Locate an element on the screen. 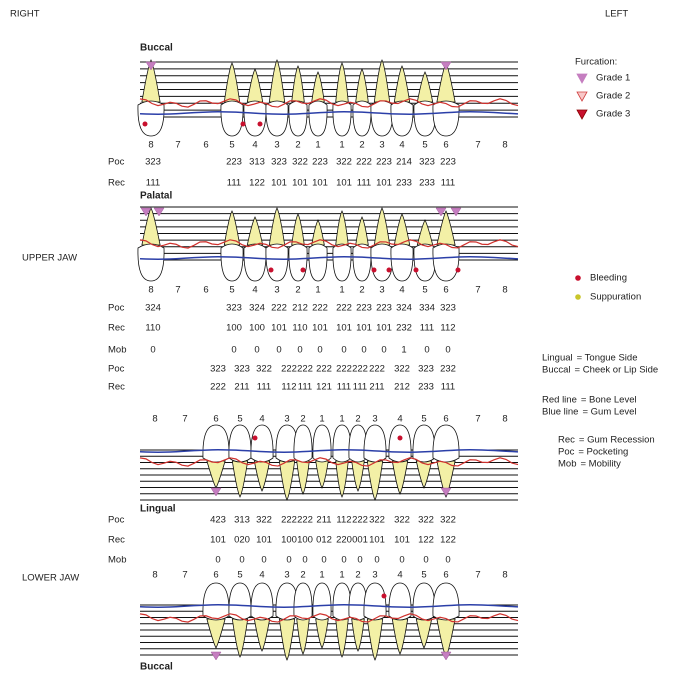 The width and height of the screenshot is (680, 685). row-cell: 112 is located at coordinates (447, 328).